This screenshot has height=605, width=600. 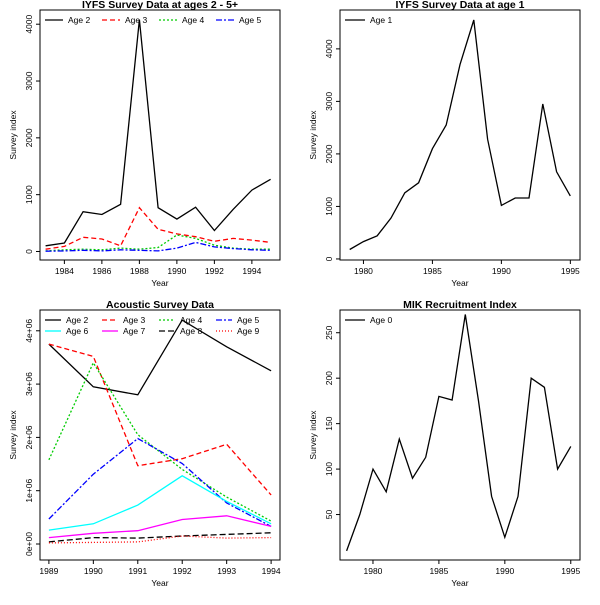 I want to click on y-tick-label: 2e+06, so click(x=29, y=437).